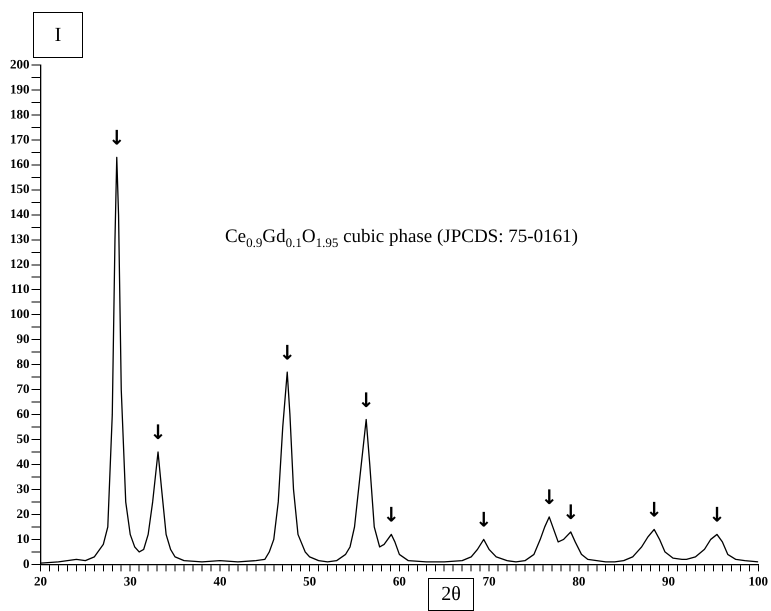 This screenshot has width=771, height=611. Describe the element at coordinates (20, 164) in the screenshot. I see `y-tick-label: 160` at that location.